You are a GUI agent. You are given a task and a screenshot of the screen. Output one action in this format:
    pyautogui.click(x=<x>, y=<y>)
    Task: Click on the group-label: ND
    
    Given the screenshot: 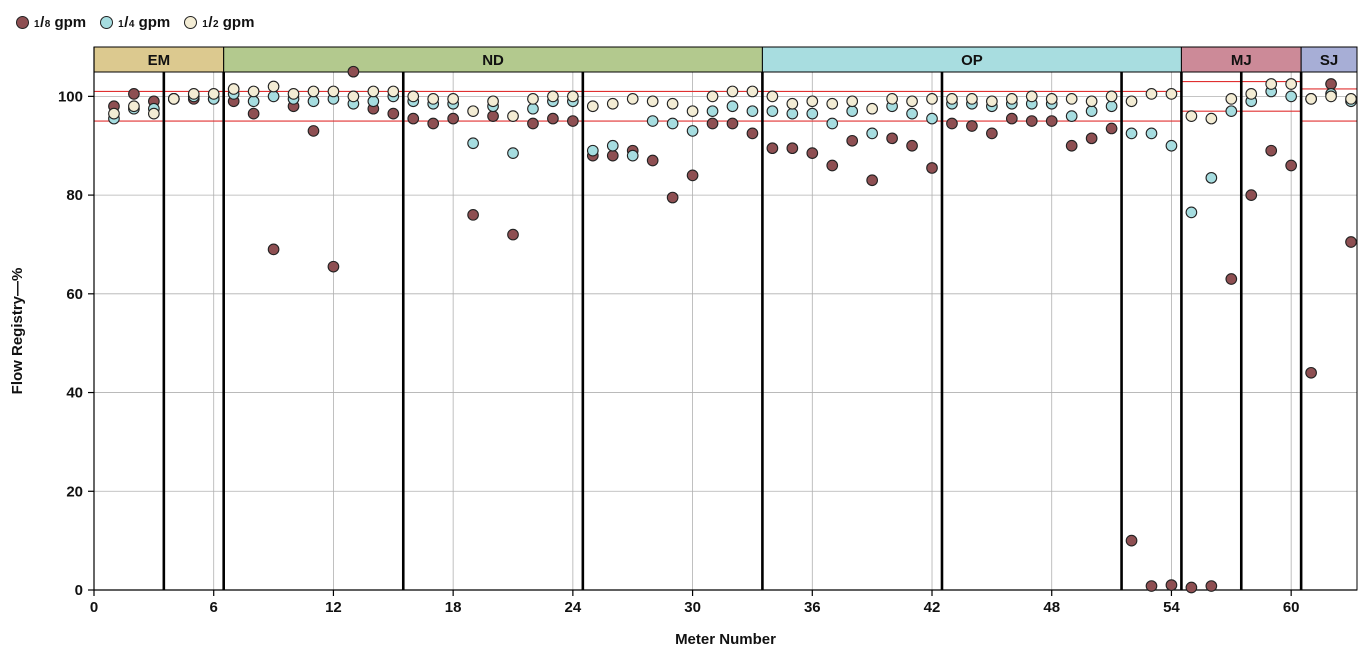 What is the action you would take?
    pyautogui.click(x=493, y=60)
    